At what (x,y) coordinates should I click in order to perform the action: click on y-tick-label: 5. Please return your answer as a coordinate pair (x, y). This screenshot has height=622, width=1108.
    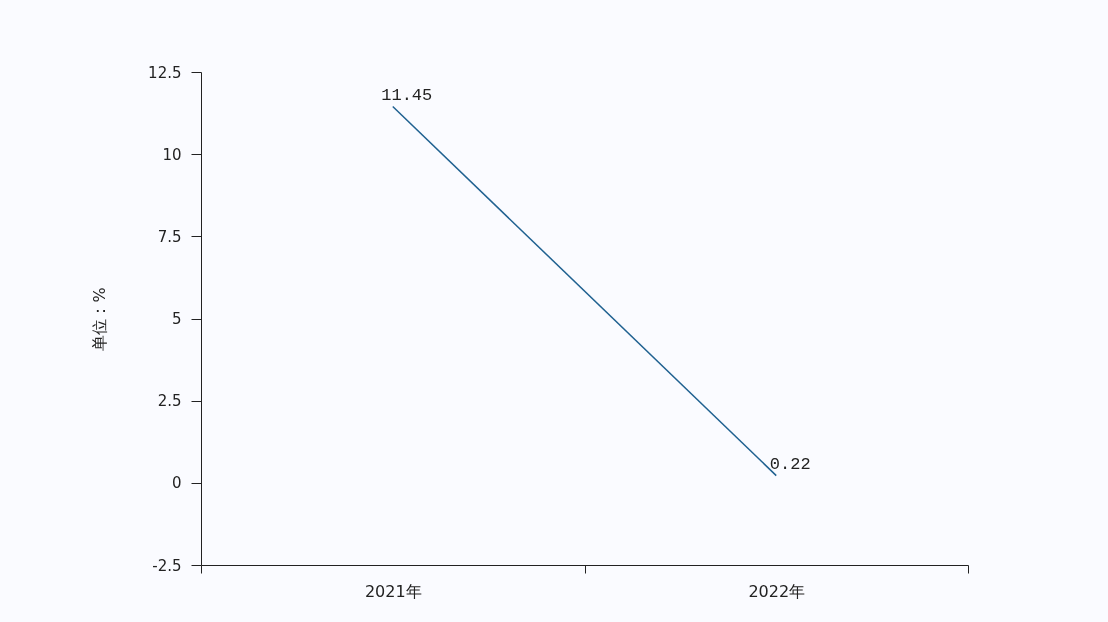
    Looking at the image, I should click on (176, 319).